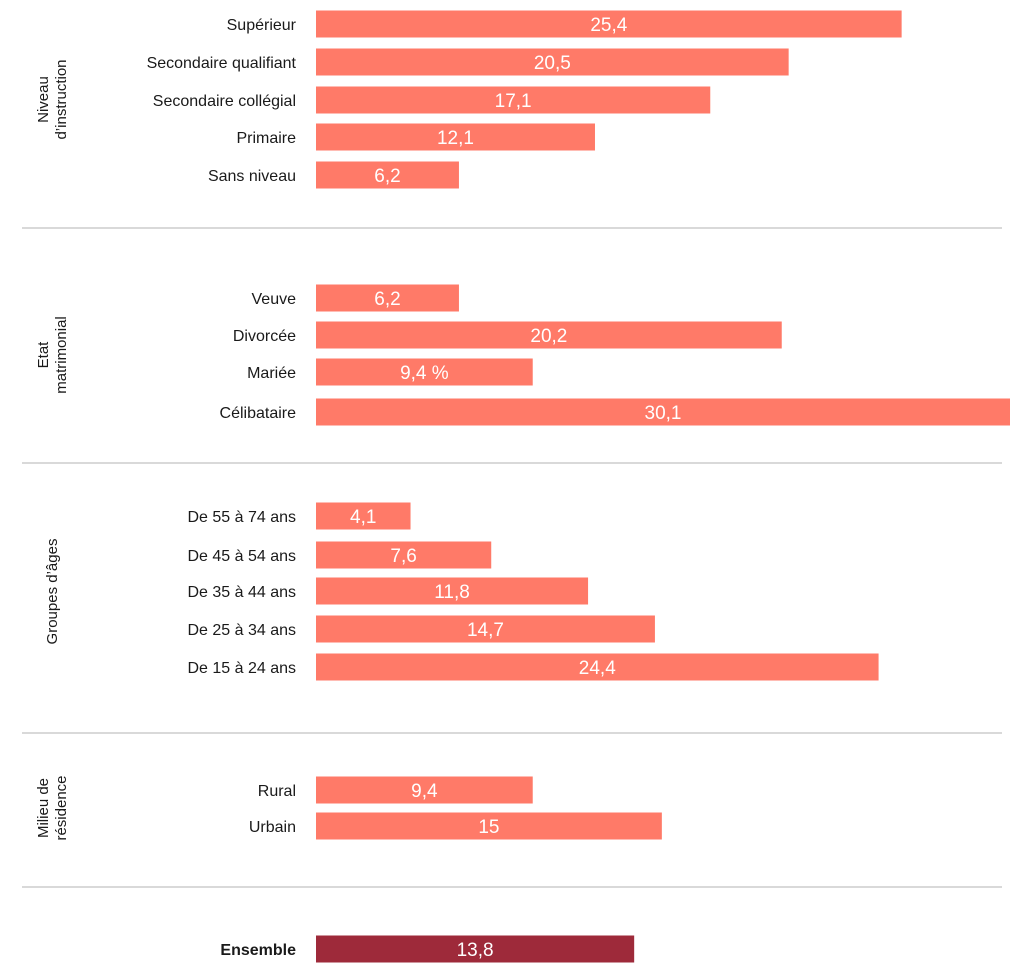  Describe the element at coordinates (222, 63) in the screenshot. I see `category-label: Secondaire qualifiant` at that location.